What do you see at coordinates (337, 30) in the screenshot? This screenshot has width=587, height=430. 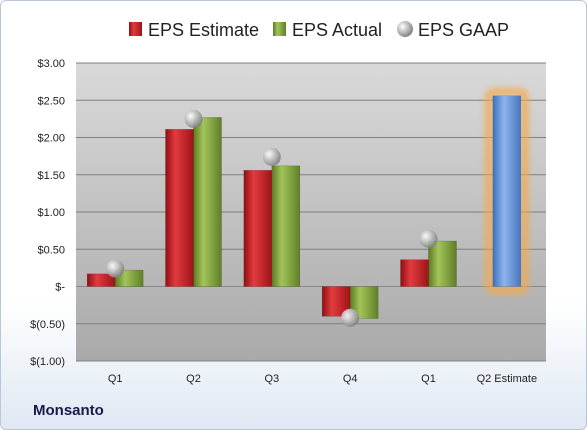 I see `legend-label: EPS Actual` at bounding box center [337, 30].